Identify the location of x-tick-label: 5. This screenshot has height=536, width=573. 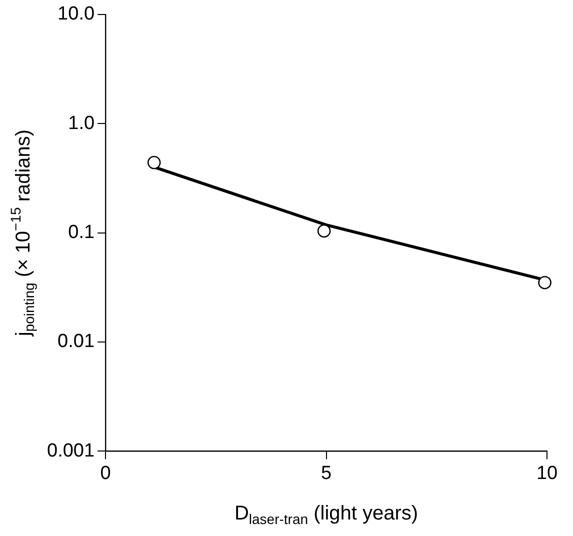
(326, 473).